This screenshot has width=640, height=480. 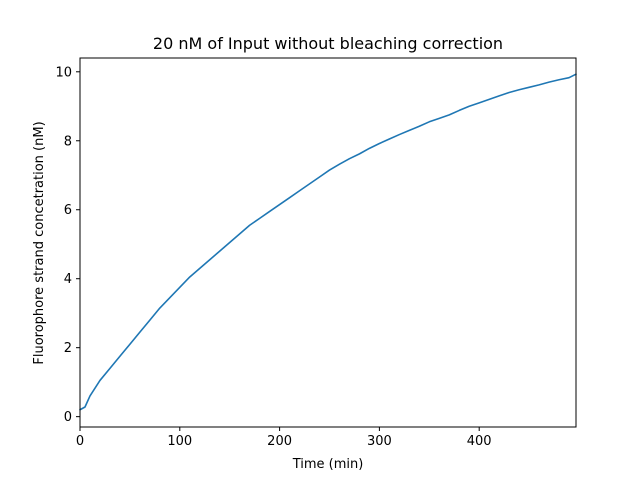 I want to click on y-tick-label: 0, so click(x=68, y=417).